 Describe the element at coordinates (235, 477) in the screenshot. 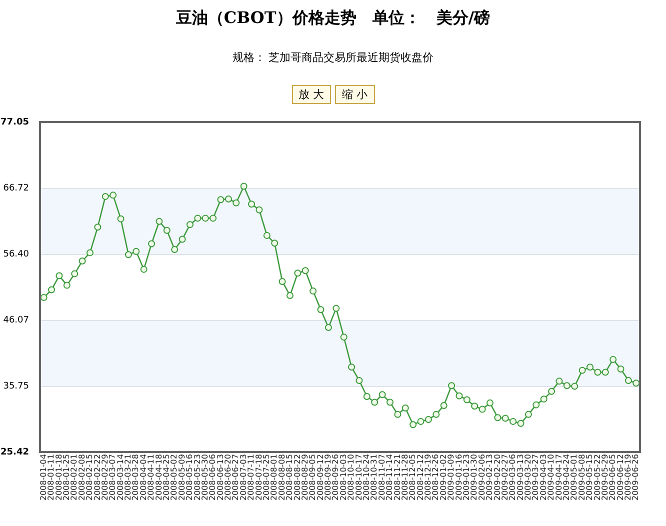

I see `x-tick-label: 2008-06-27` at that location.